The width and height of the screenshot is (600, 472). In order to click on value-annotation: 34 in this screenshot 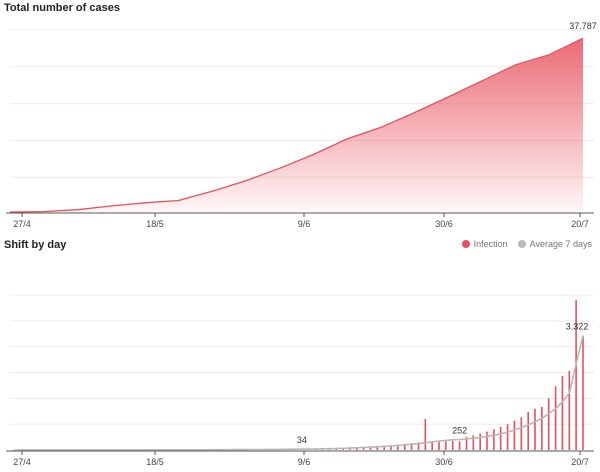, I will do `click(302, 440)`.